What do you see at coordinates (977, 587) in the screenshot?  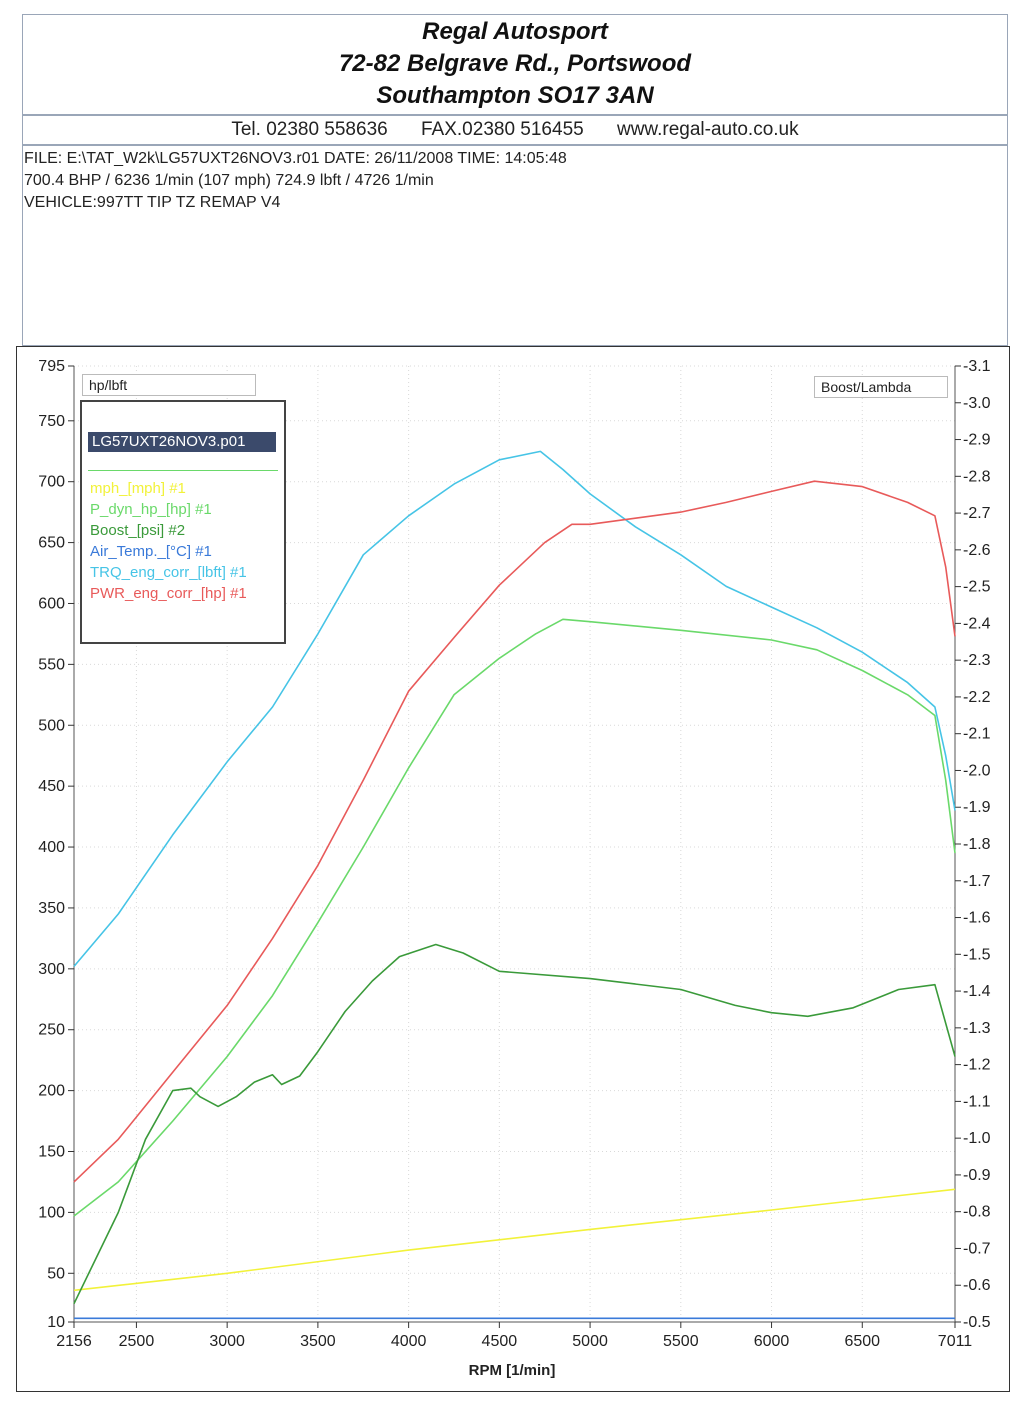 I see `y2-tick-label: -2.5` at bounding box center [977, 587].